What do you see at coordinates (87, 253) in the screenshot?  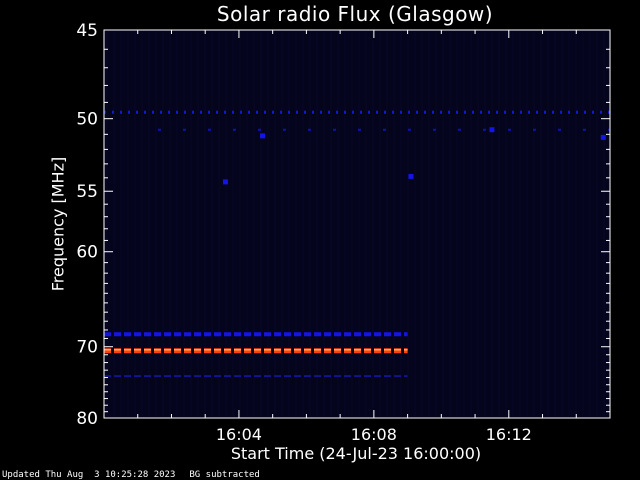 I see `y-tick-label: 60` at bounding box center [87, 253].